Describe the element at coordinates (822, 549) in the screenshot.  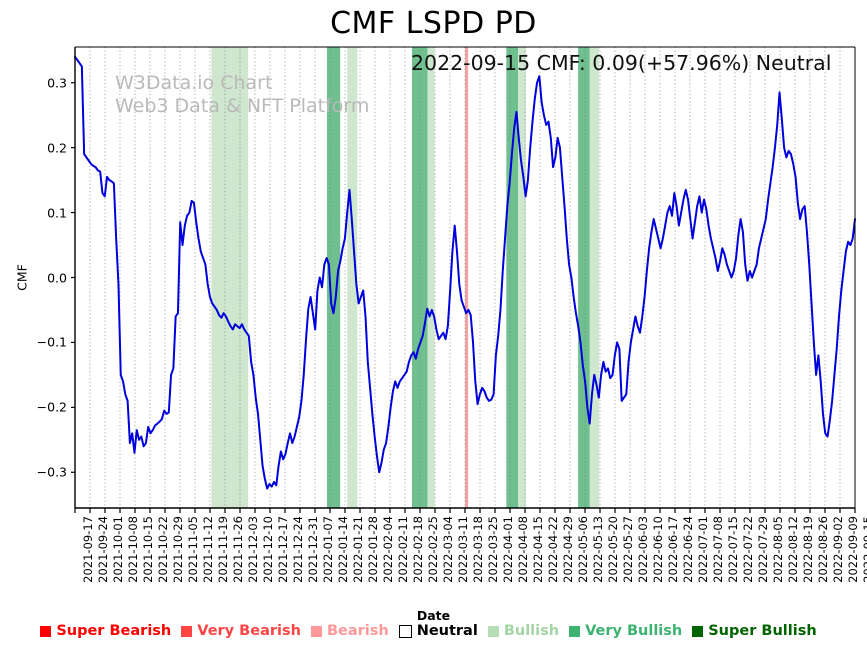
I see `x-tick-label: 2022-08-26` at that location.